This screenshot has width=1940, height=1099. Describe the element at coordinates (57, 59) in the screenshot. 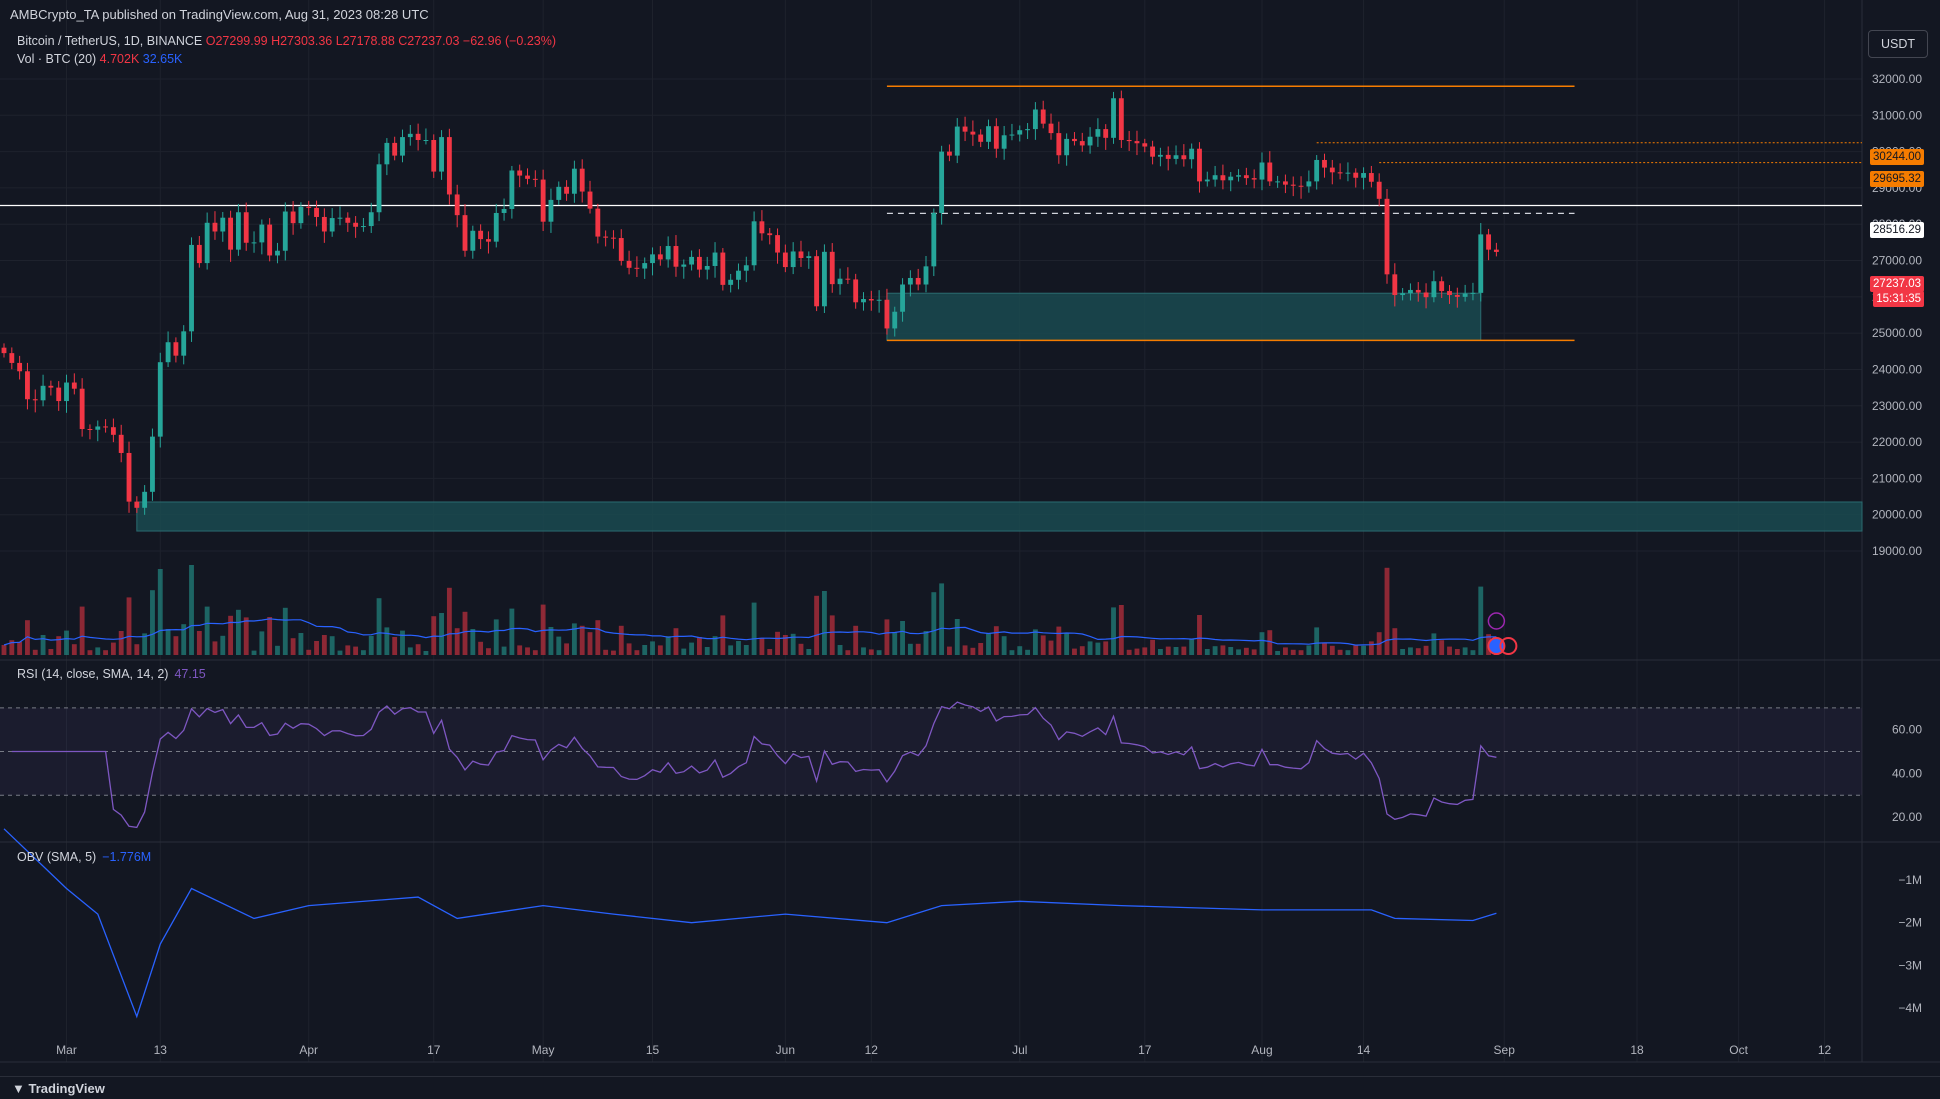

I see `volume-label: Vol · BTC (20)` at that location.